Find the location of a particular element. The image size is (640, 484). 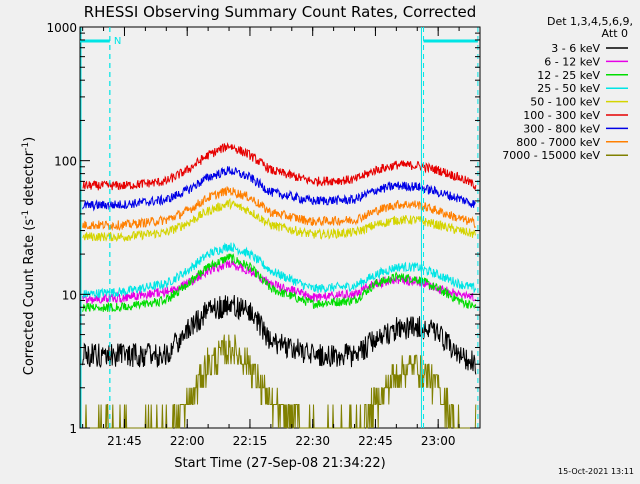

legend-label: 3 - 6 keV is located at coordinates (575, 48).